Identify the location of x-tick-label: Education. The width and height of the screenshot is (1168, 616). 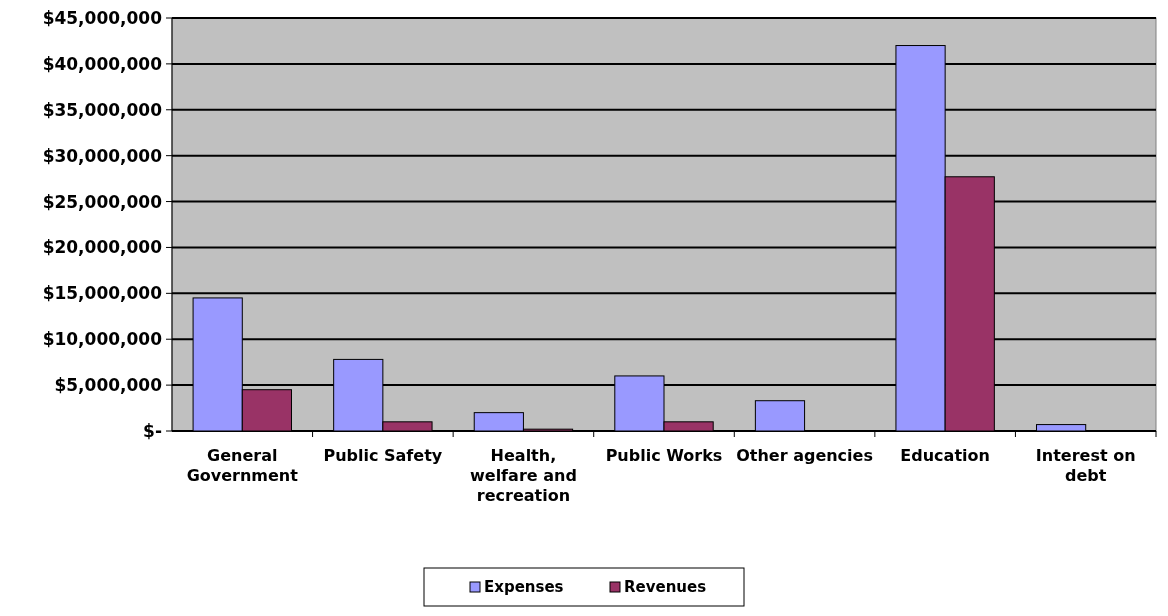
(945, 455).